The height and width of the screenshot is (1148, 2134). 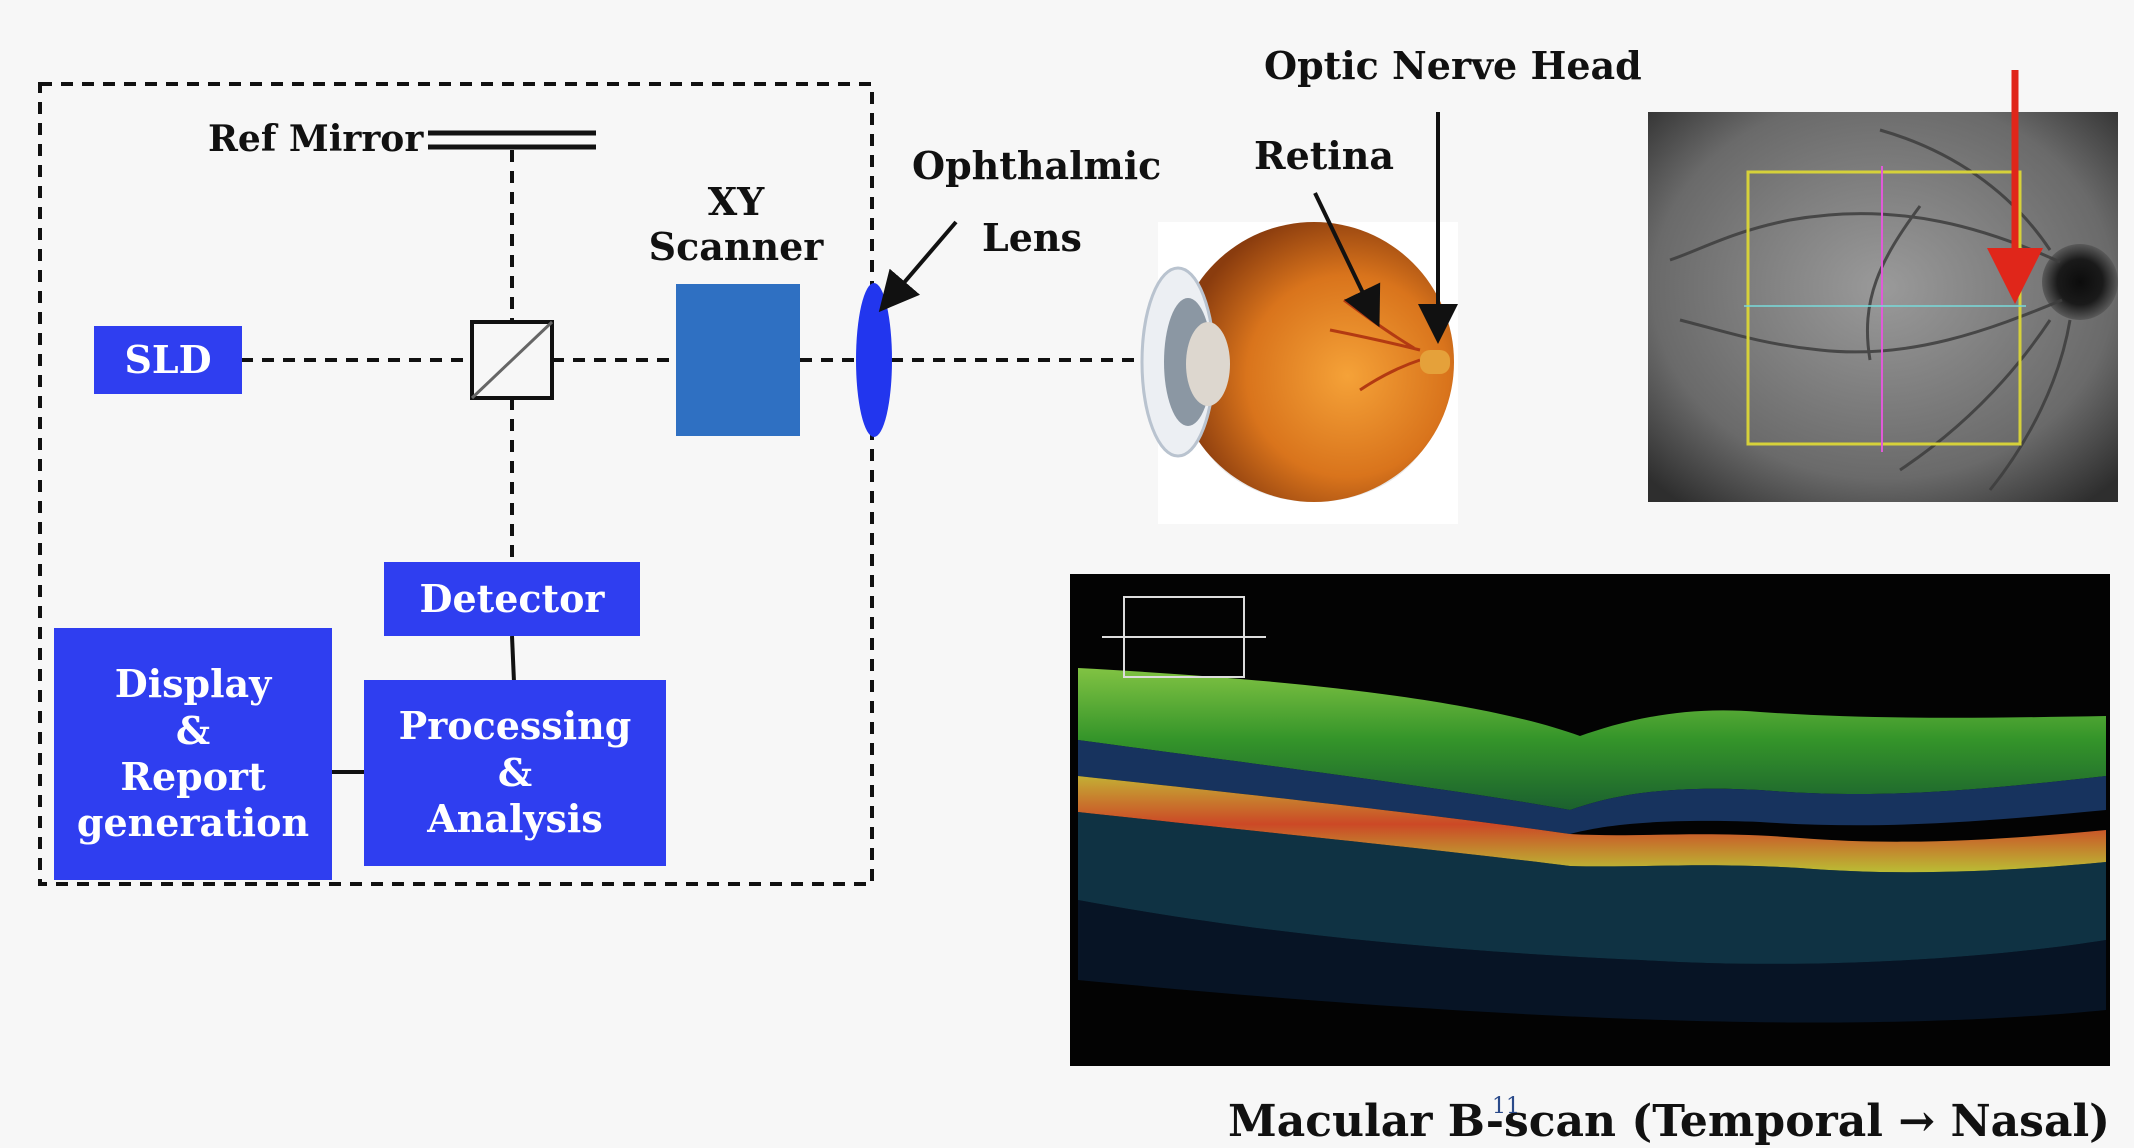 I want to click on optic-disc, so click(x=2080, y=282).